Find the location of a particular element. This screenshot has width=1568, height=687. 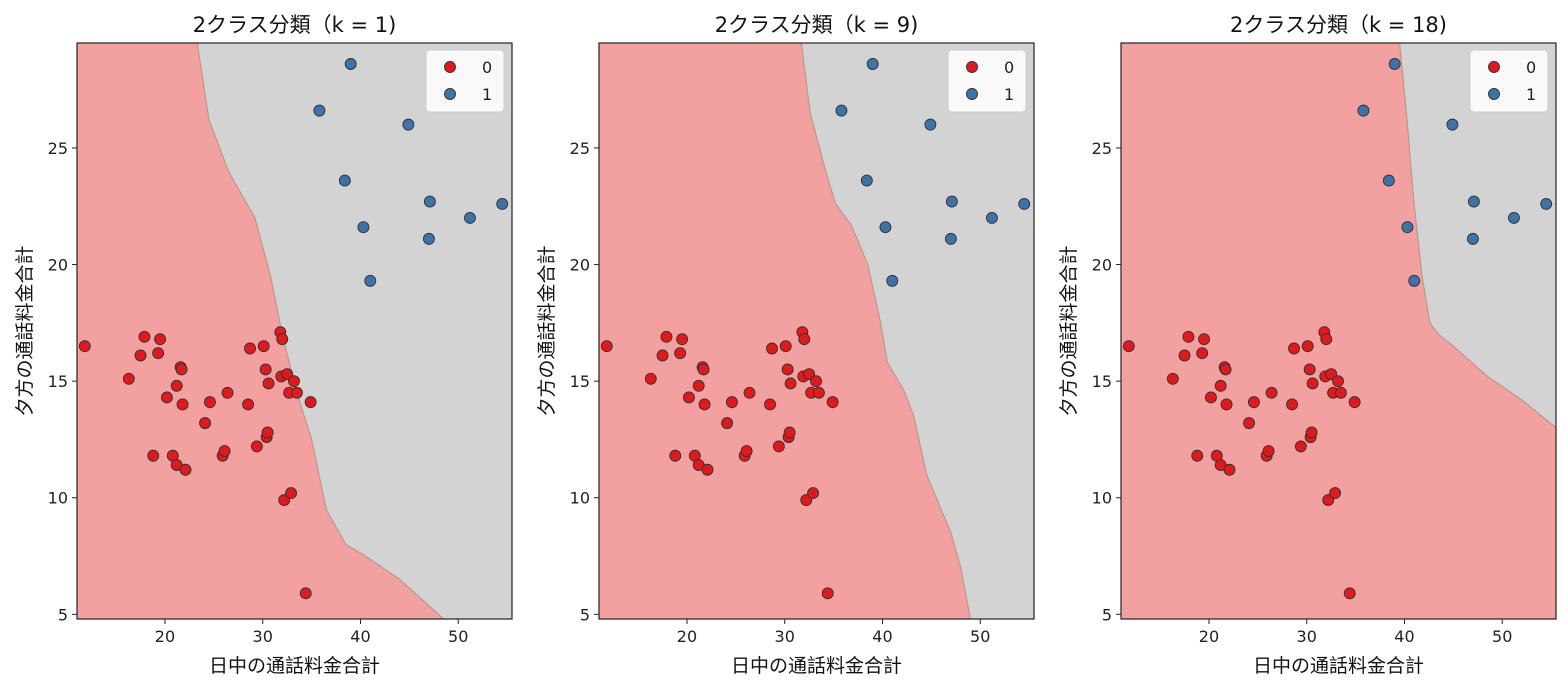

y-tick-label: 5 is located at coordinates (585, 614).